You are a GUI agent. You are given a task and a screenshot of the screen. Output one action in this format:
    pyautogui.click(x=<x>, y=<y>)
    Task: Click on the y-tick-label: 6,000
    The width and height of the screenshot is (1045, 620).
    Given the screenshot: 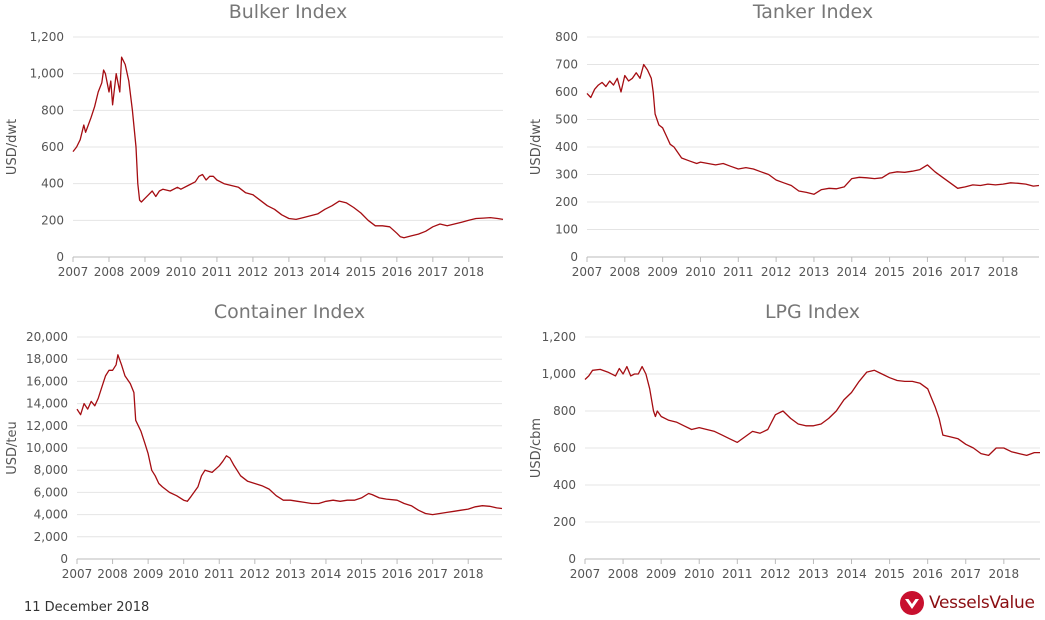 What is the action you would take?
    pyautogui.click(x=51, y=492)
    